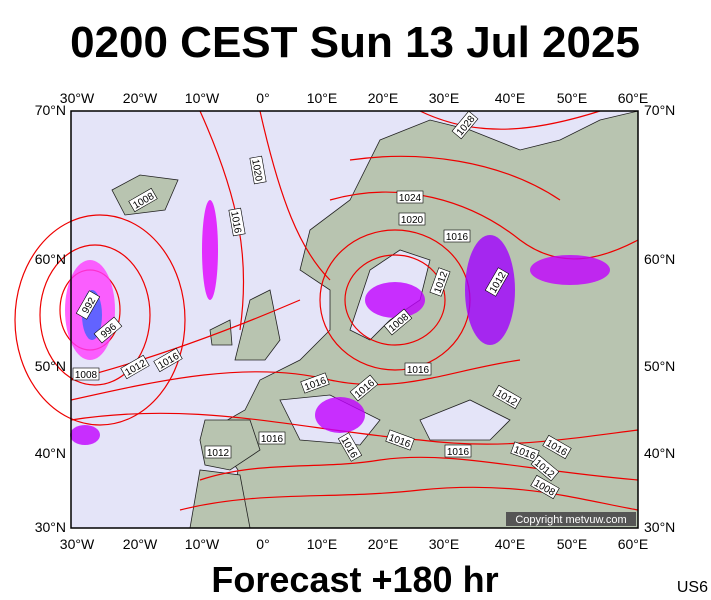 The image size is (711, 600). I want to click on lon-label-bottom: 0°, so click(262, 544).